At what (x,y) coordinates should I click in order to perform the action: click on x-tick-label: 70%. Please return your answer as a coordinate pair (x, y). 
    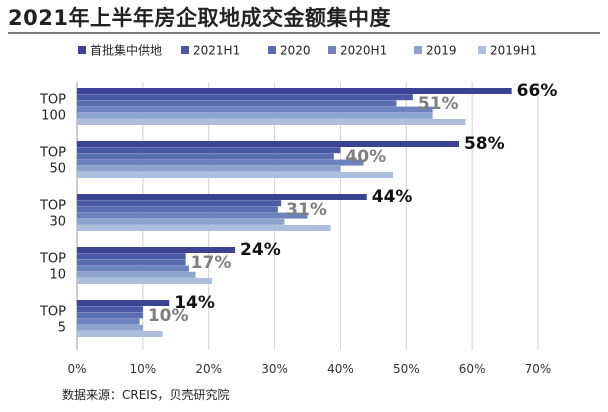
    Looking at the image, I should click on (538, 369).